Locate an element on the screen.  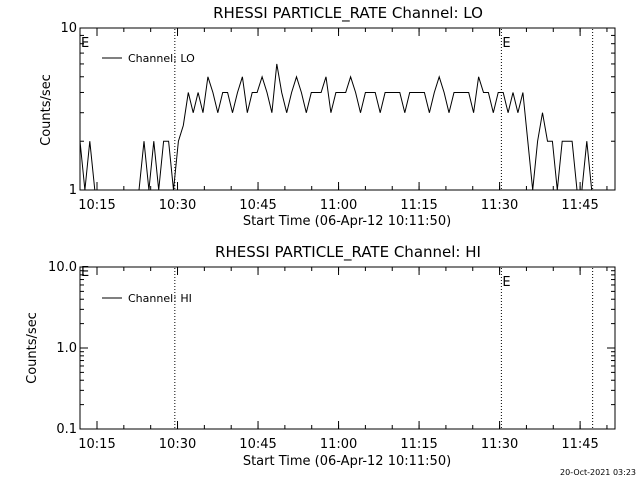
hi-y-tick-label: 0.1 is located at coordinates (66, 429).